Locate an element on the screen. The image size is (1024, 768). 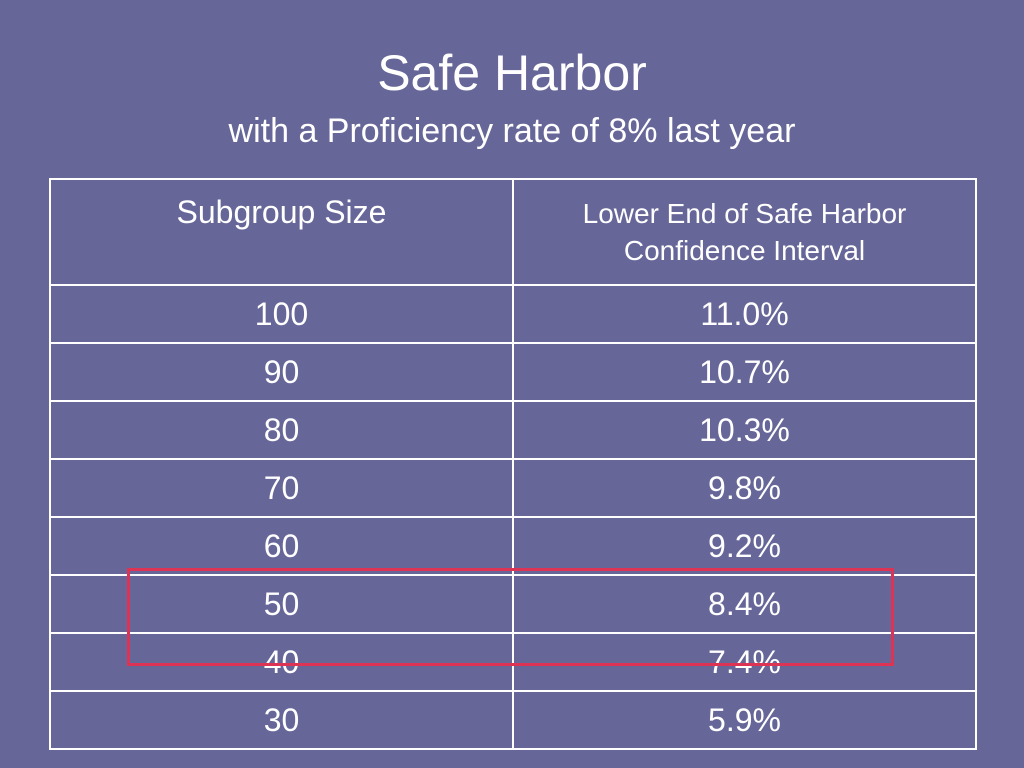
subgroup-size-cell: 80 is located at coordinates (281, 430).